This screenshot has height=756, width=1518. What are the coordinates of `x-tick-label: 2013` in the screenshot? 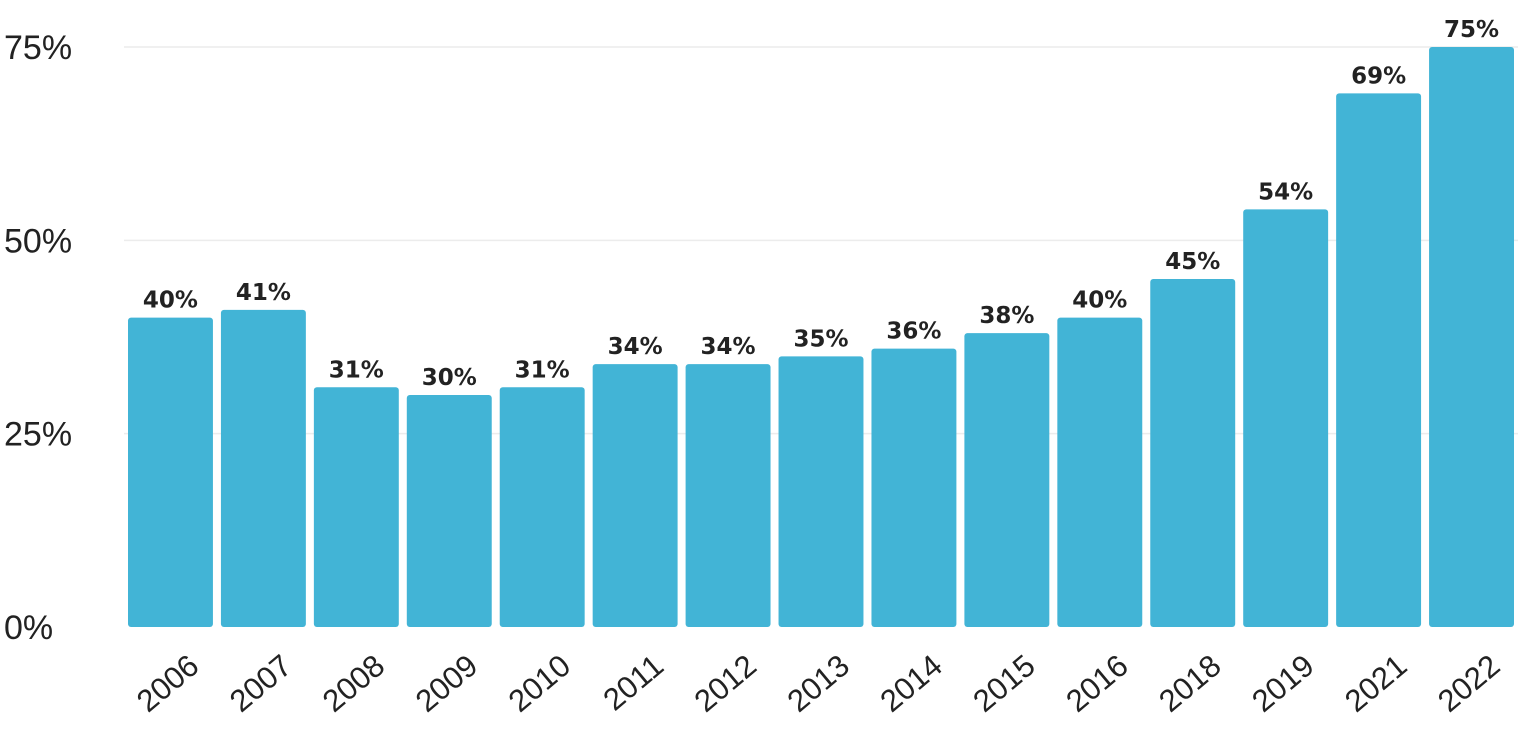 It's located at (818, 683).